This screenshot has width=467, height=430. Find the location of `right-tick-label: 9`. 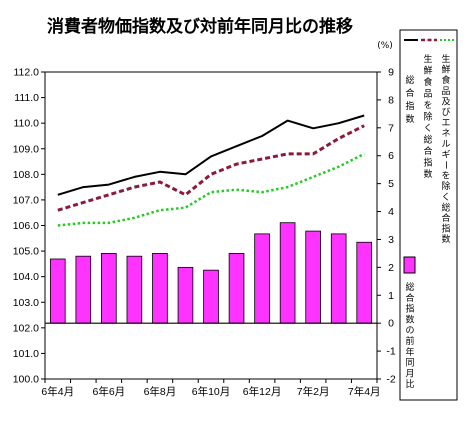

right-tick-label: 9 is located at coordinates (391, 73).